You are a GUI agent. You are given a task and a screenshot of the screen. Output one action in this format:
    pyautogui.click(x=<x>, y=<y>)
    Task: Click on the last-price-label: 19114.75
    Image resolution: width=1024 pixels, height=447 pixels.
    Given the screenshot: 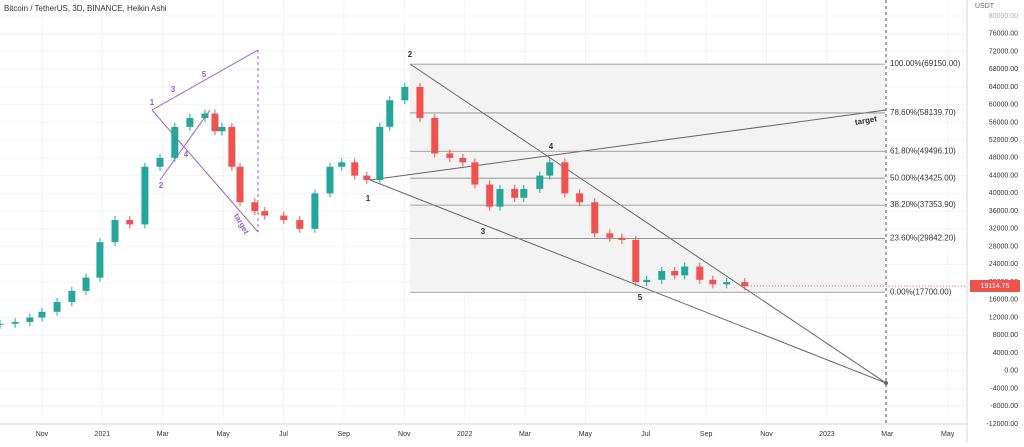 What is the action you would take?
    pyautogui.click(x=995, y=286)
    